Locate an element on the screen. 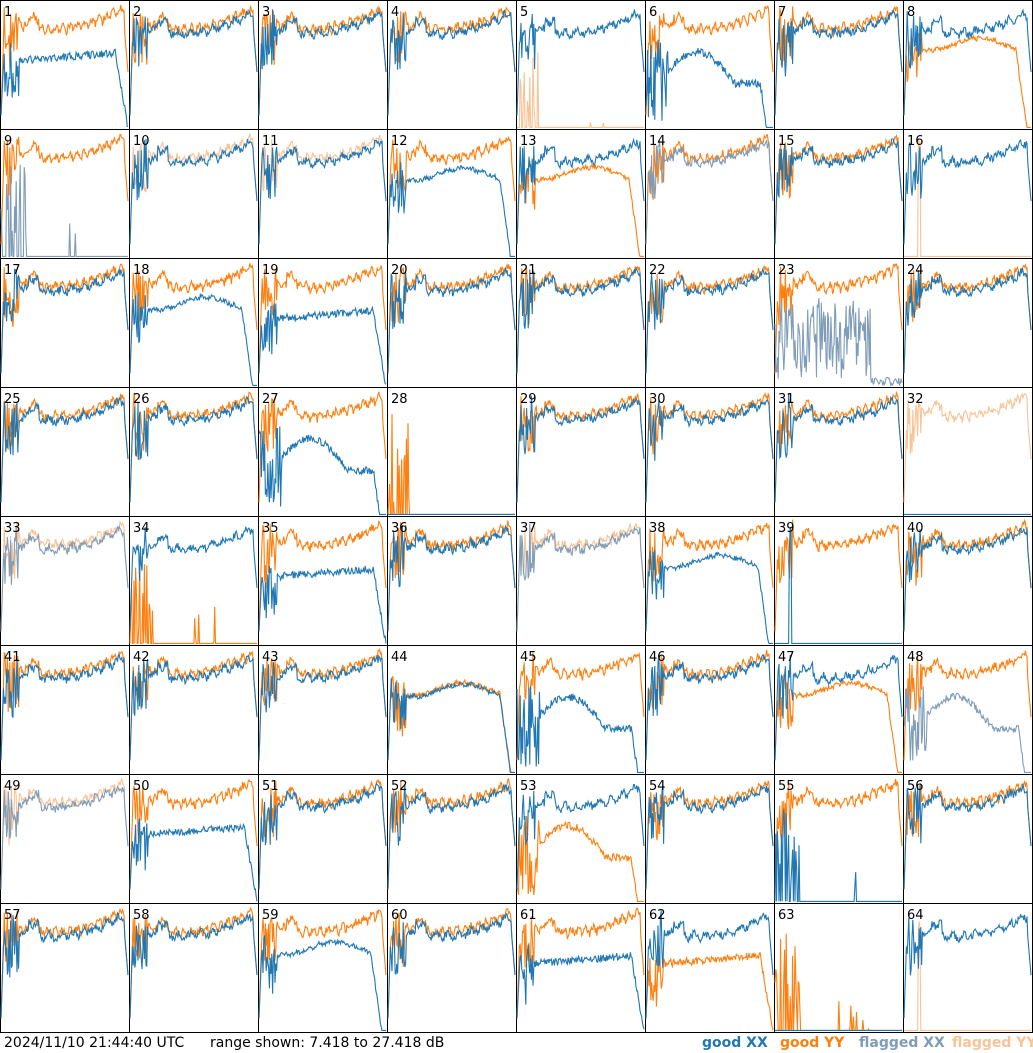 The image size is (1033, 1053). panel-62: 62 is located at coordinates (710, 968).